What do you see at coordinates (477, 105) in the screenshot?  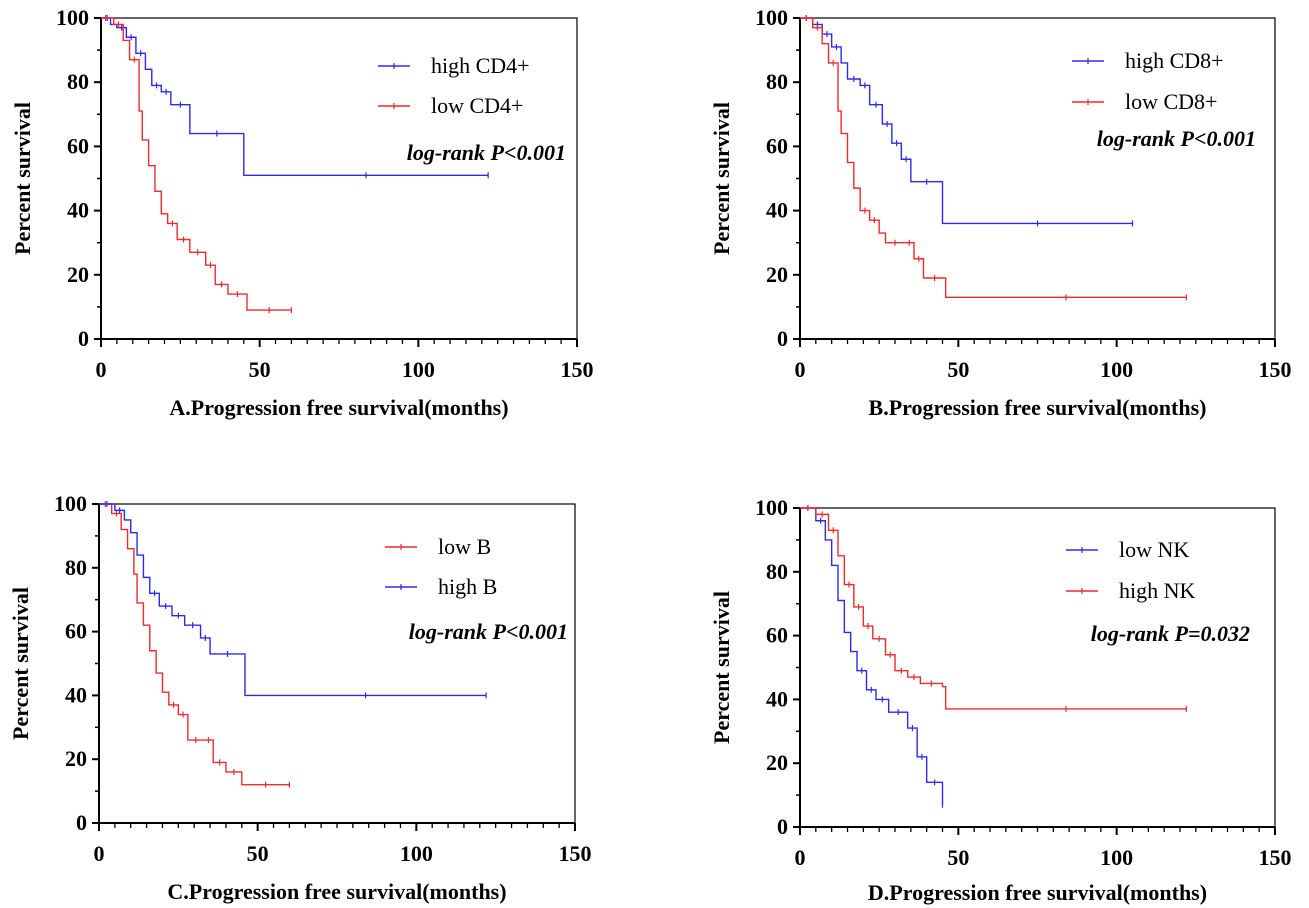 I see `legend-label: low CD4+` at bounding box center [477, 105].